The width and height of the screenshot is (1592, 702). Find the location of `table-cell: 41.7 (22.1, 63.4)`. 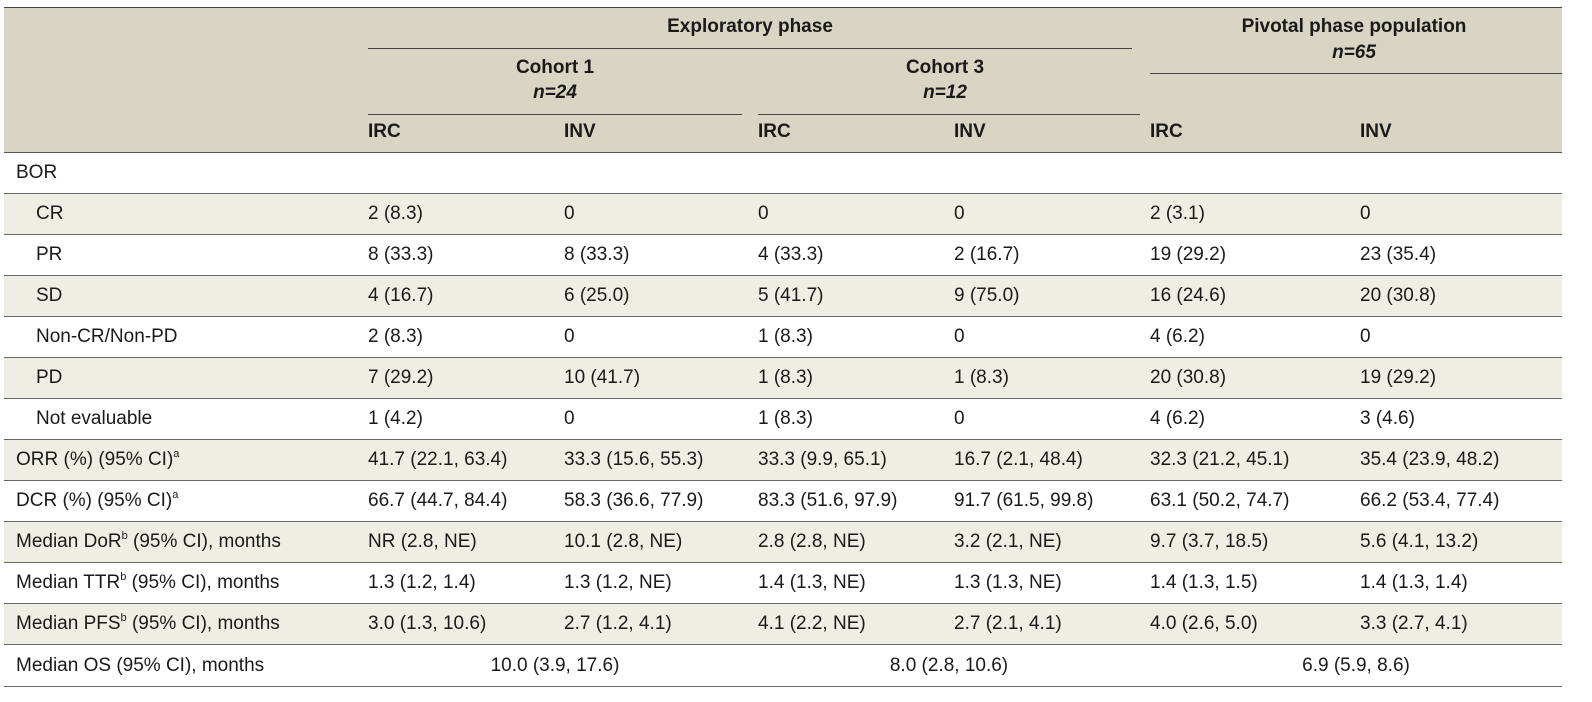

table-cell: 41.7 (22.1, 63.4) is located at coordinates (438, 459).